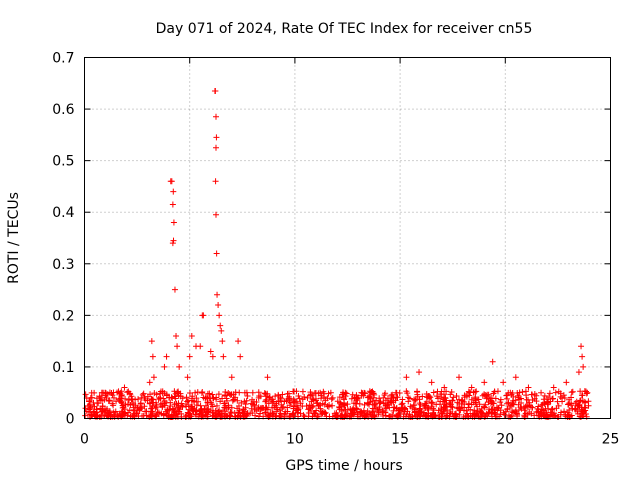 The height and width of the screenshot is (480, 640). I want to click on x-tick-label: 25, so click(611, 440).